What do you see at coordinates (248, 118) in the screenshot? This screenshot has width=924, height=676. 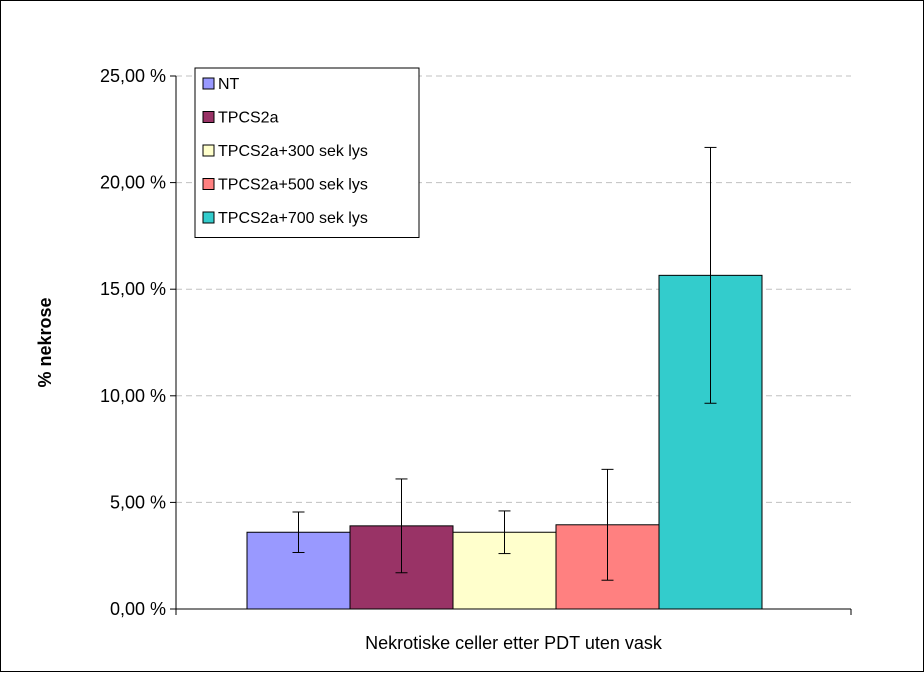 I see `legend-label: TPCS2a` at bounding box center [248, 118].